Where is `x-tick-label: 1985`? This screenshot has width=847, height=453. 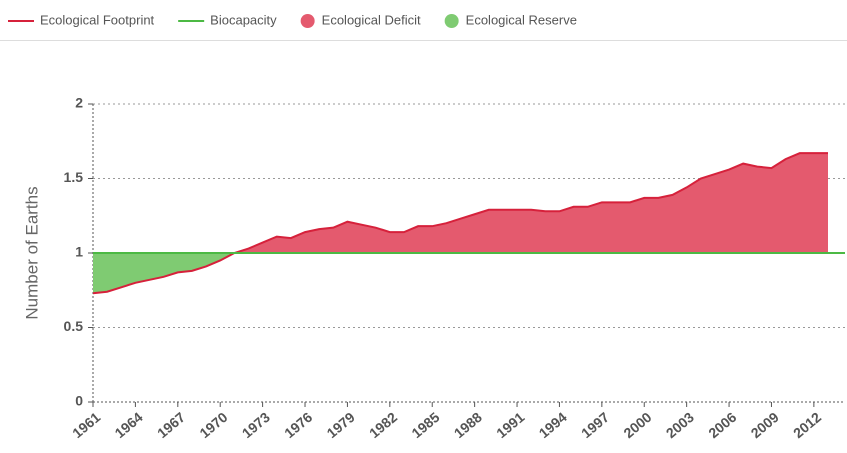
x-tick-label: 1985 is located at coordinates (425, 425).